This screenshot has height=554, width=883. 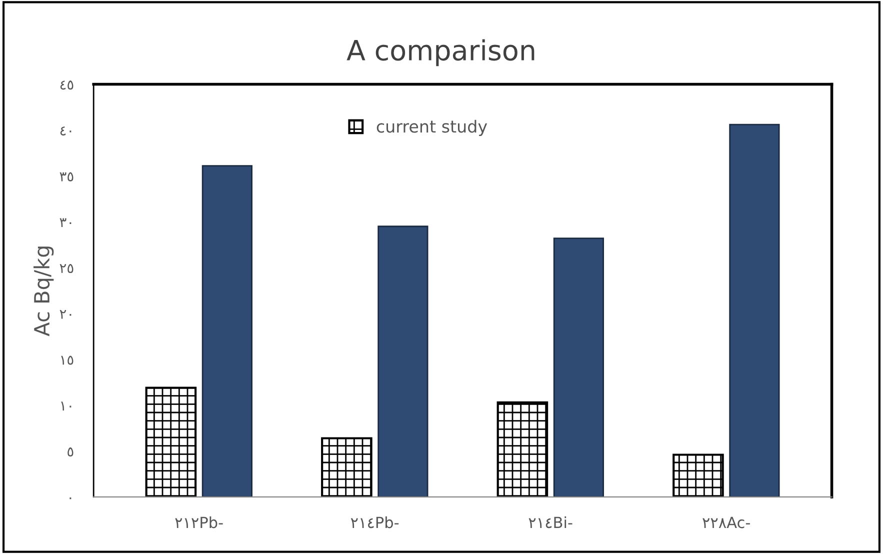 What do you see at coordinates (67, 269) in the screenshot?
I see `y-tick-label: ٢٥` at bounding box center [67, 269].